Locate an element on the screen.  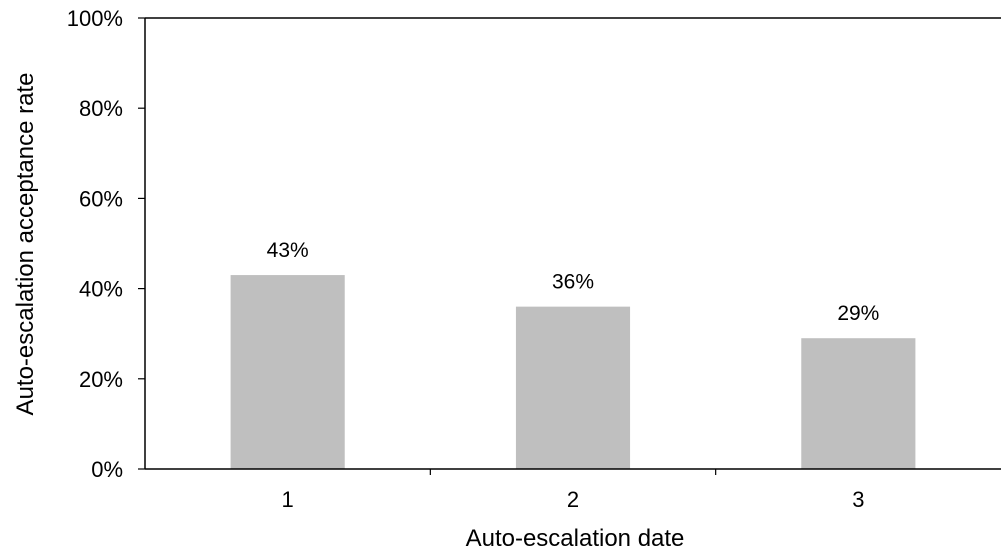
x-tick-label: 1 is located at coordinates (288, 499).